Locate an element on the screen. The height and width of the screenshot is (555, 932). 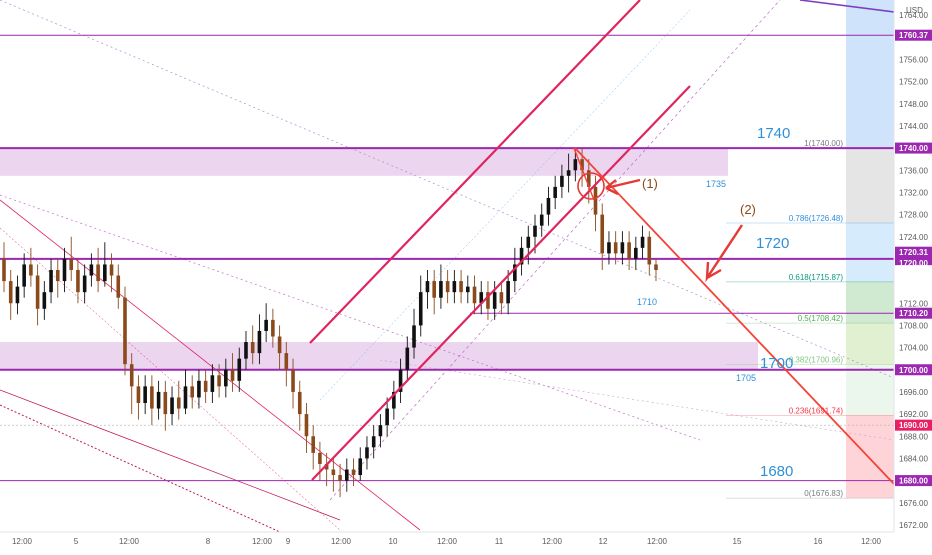
price-tick: 1752.00 is located at coordinates (913, 82).